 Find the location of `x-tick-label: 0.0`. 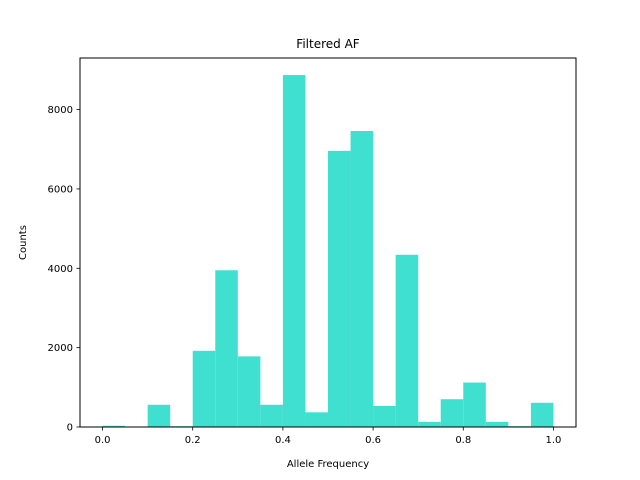

x-tick-label: 0.0 is located at coordinates (103, 440).